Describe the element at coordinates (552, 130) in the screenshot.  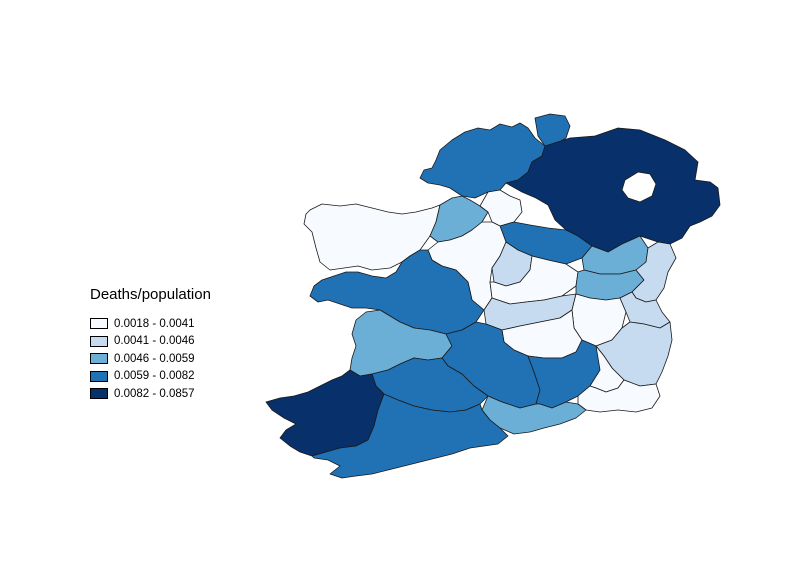
I see `region-inishowen` at that location.